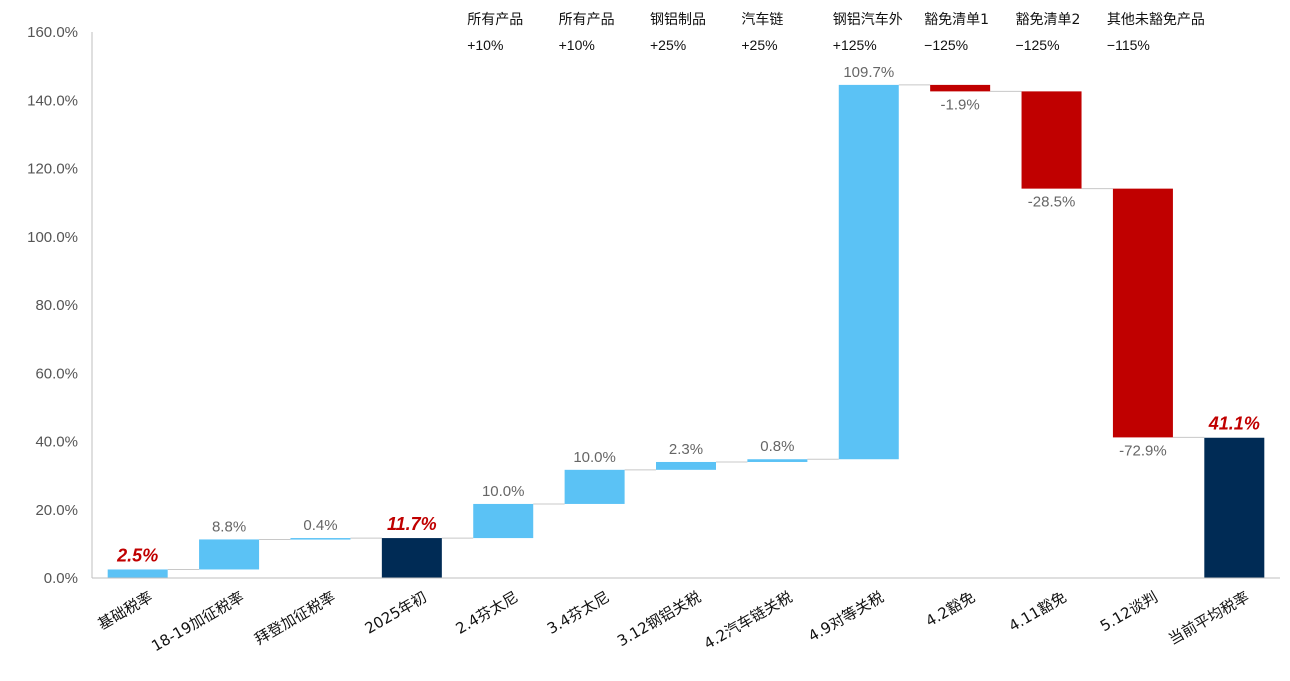 The height and width of the screenshot is (681, 1290). I want to click on category-label: 4.9对等关税, so click(846, 617).